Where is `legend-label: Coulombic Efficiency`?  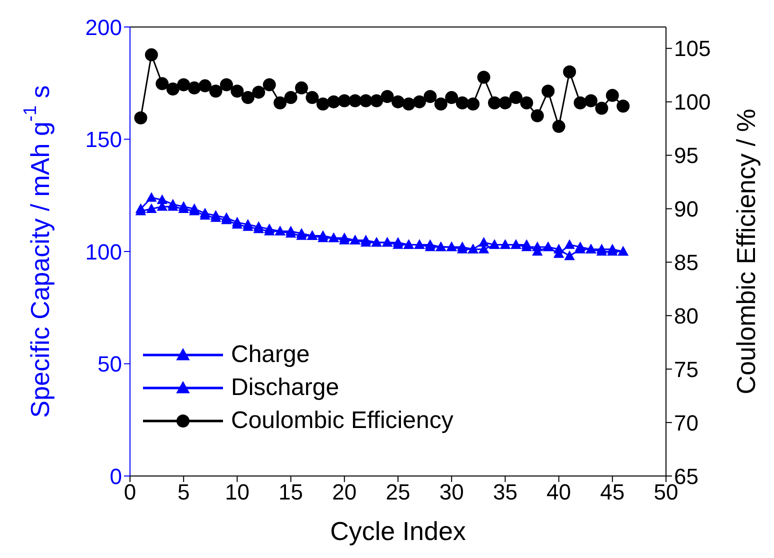
legend-label: Coulombic Efficiency is located at coordinates (342, 420).